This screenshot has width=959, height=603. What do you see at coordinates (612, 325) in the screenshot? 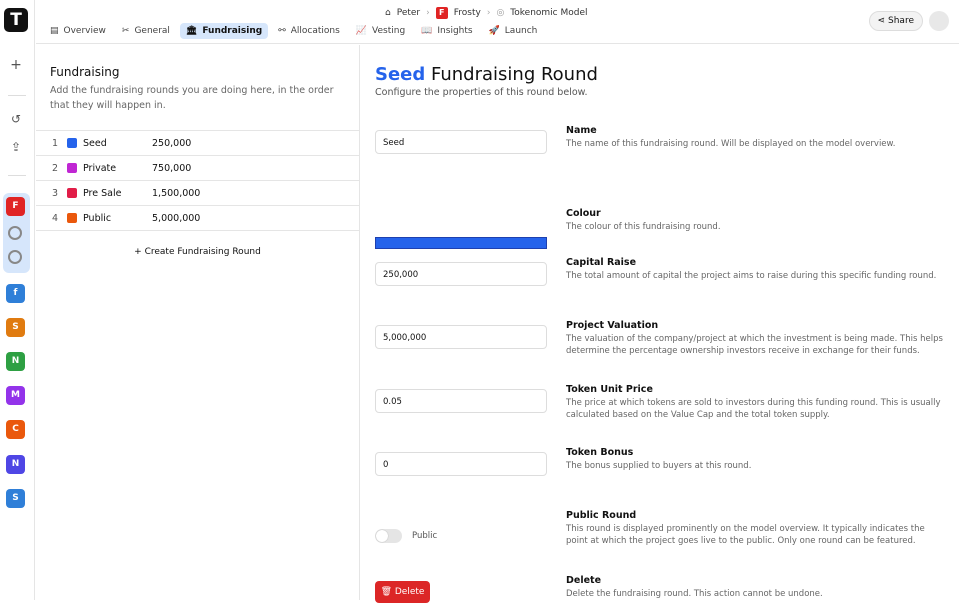
I see `field-title: Project Valuation` at bounding box center [612, 325].